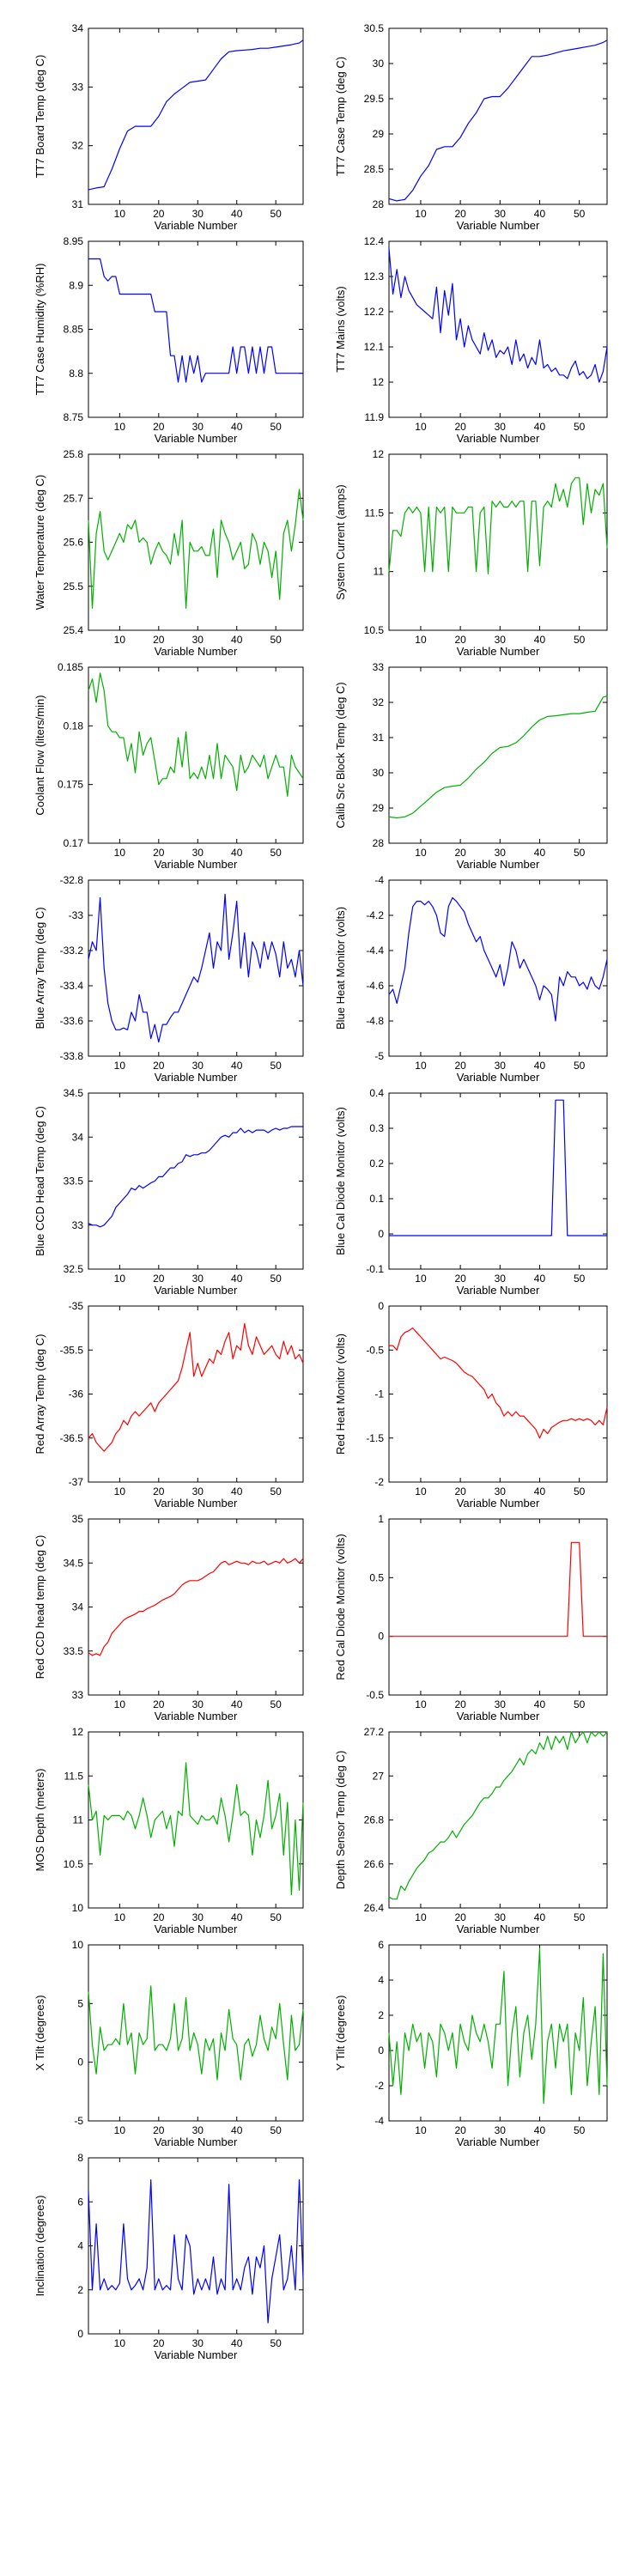 The image size is (644, 2576). Describe the element at coordinates (377, 1093) in the screenshot. I see `y-tick-label: 0.4` at that location.